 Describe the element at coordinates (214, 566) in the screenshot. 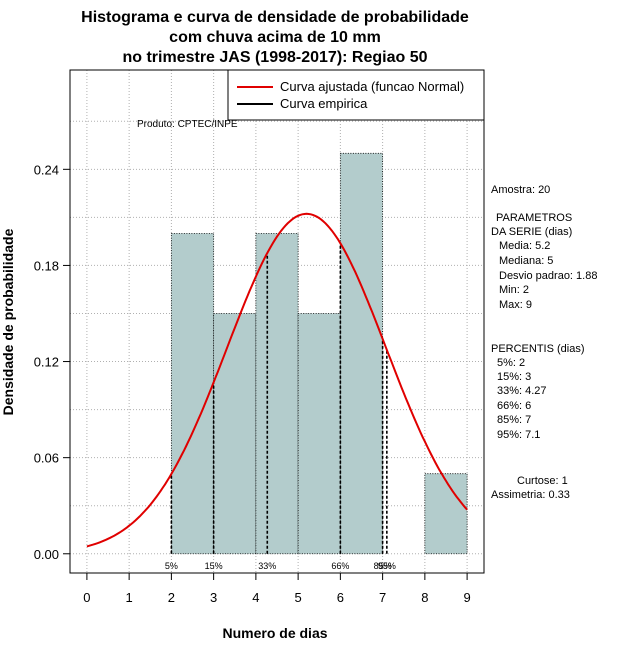

I see `percentile-label-1: 15%` at that location.